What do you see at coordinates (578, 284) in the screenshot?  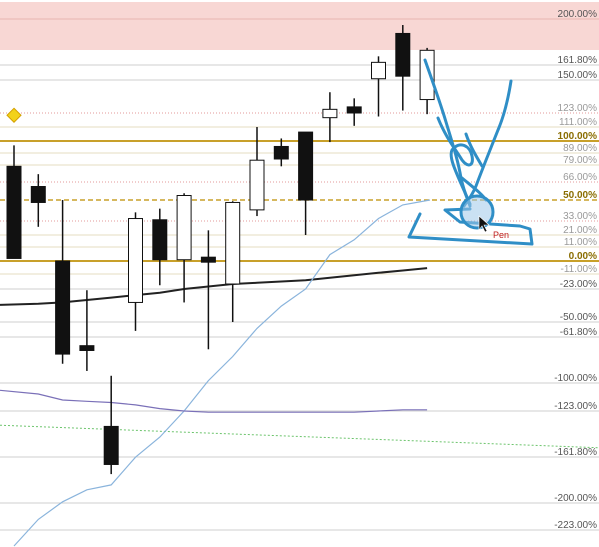 I see `level-label-15: -23.00%` at bounding box center [578, 284].